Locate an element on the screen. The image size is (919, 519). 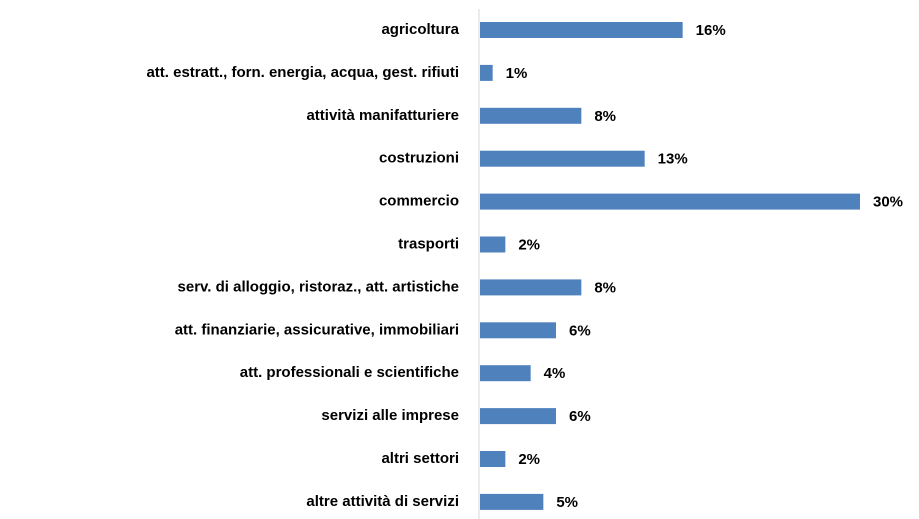
data-label: 13% is located at coordinates (673, 159).